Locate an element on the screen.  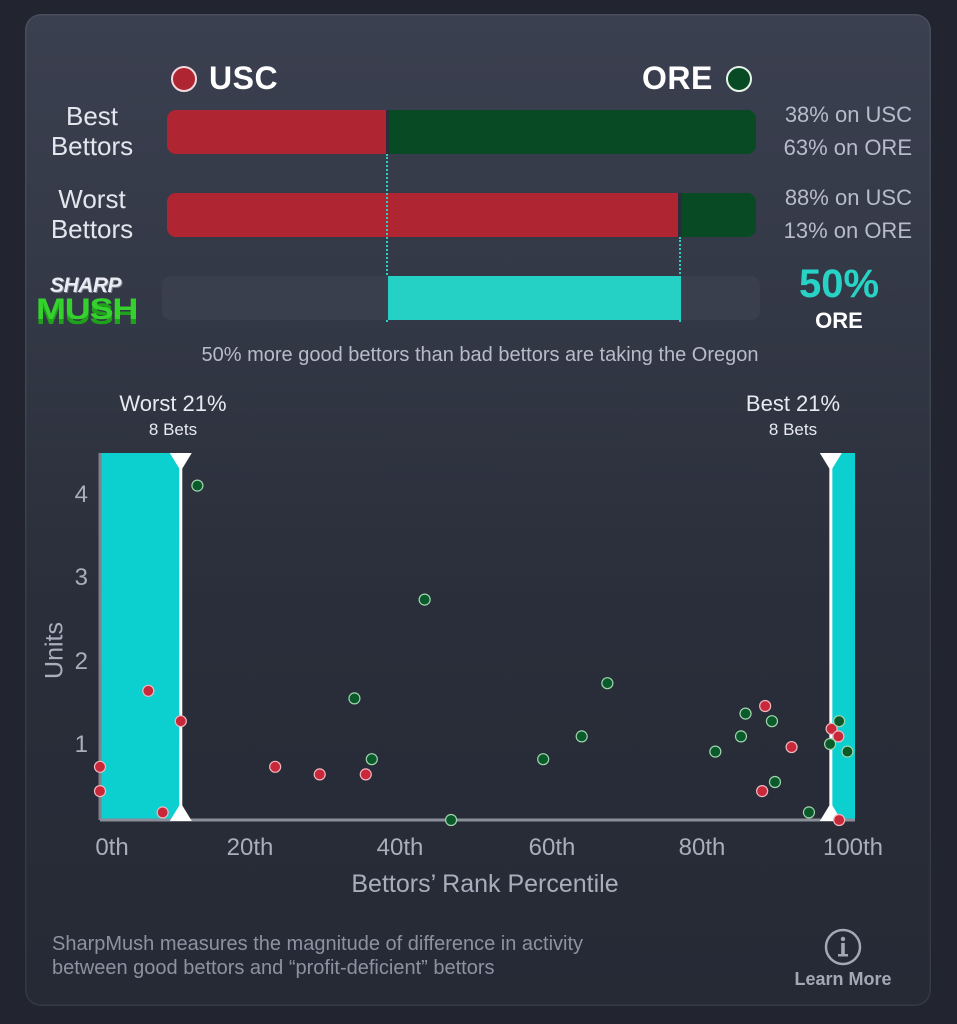
sharpmush-fill is located at coordinates (534, 298).